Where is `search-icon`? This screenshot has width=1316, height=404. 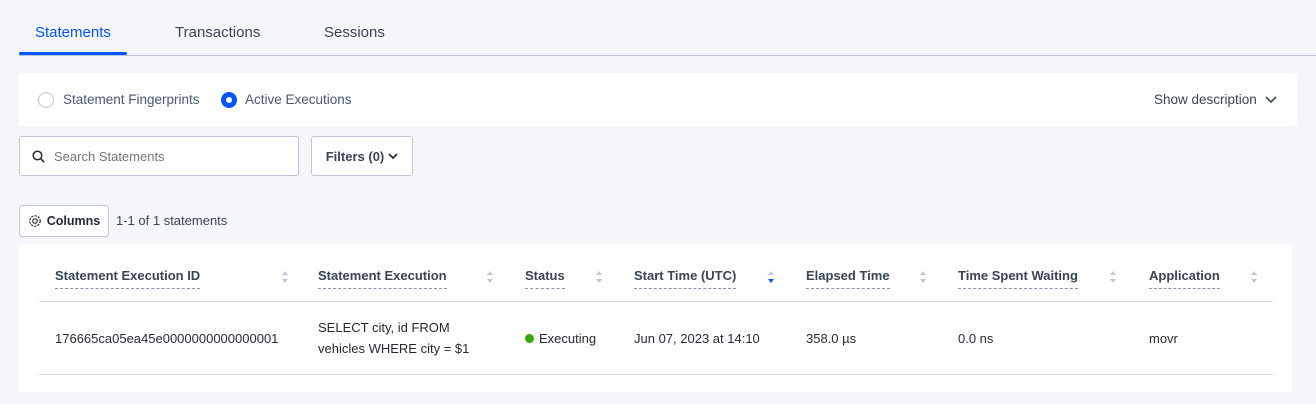 search-icon is located at coordinates (38, 156).